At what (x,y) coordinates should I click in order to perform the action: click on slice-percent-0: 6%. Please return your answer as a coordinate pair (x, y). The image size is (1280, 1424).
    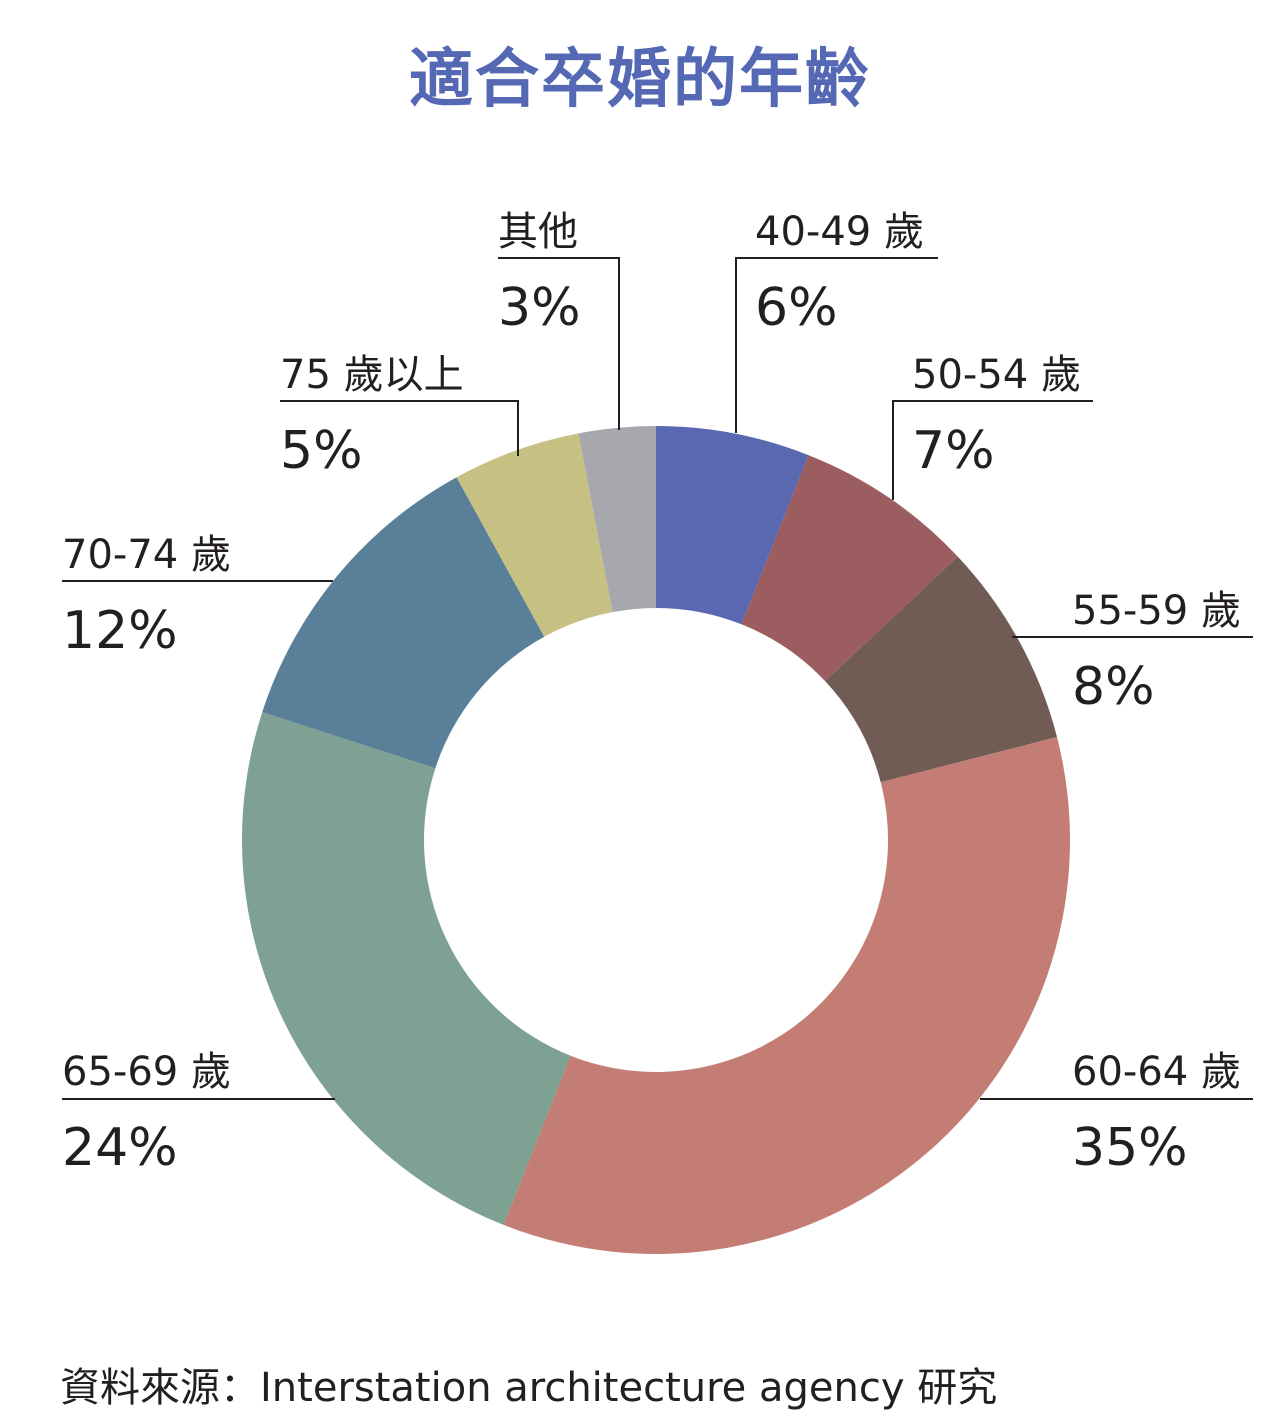
    Looking at the image, I should click on (796, 308).